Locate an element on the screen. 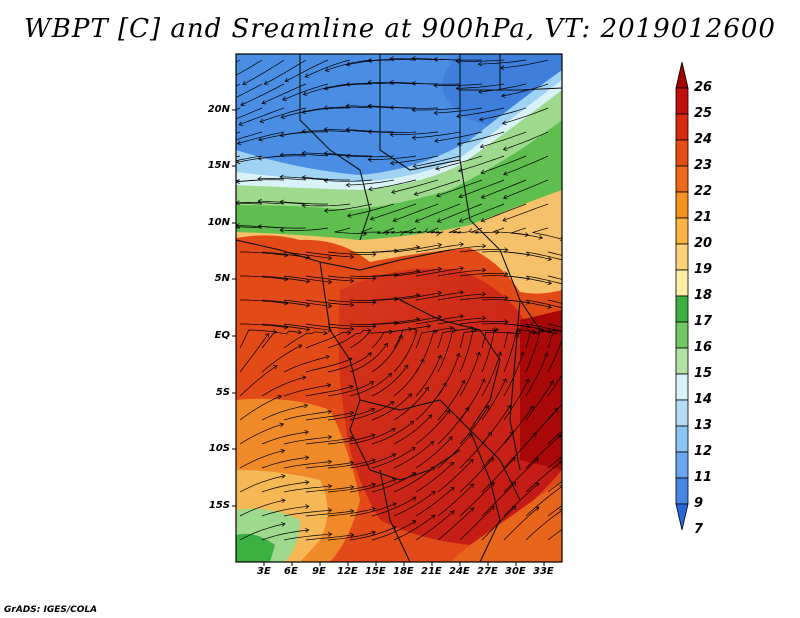  lat-tick-label: 15N is located at coordinates (218, 165).